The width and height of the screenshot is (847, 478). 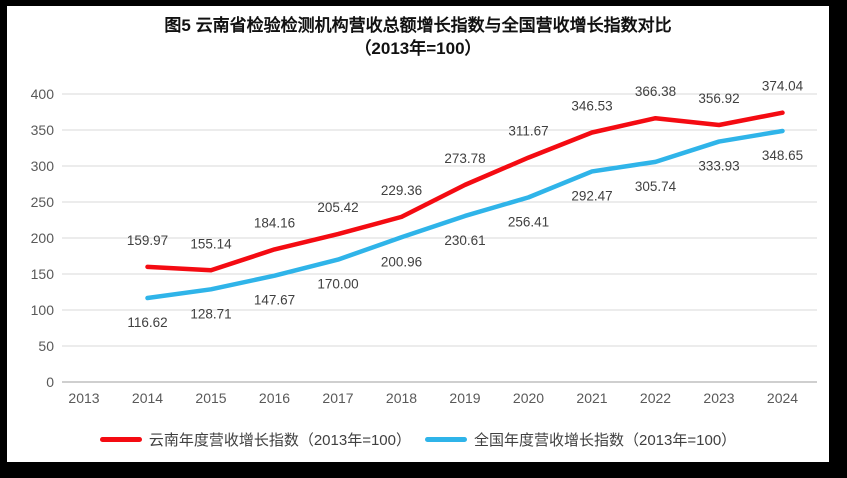 I want to click on y-tick-label: 250, so click(x=43, y=202).